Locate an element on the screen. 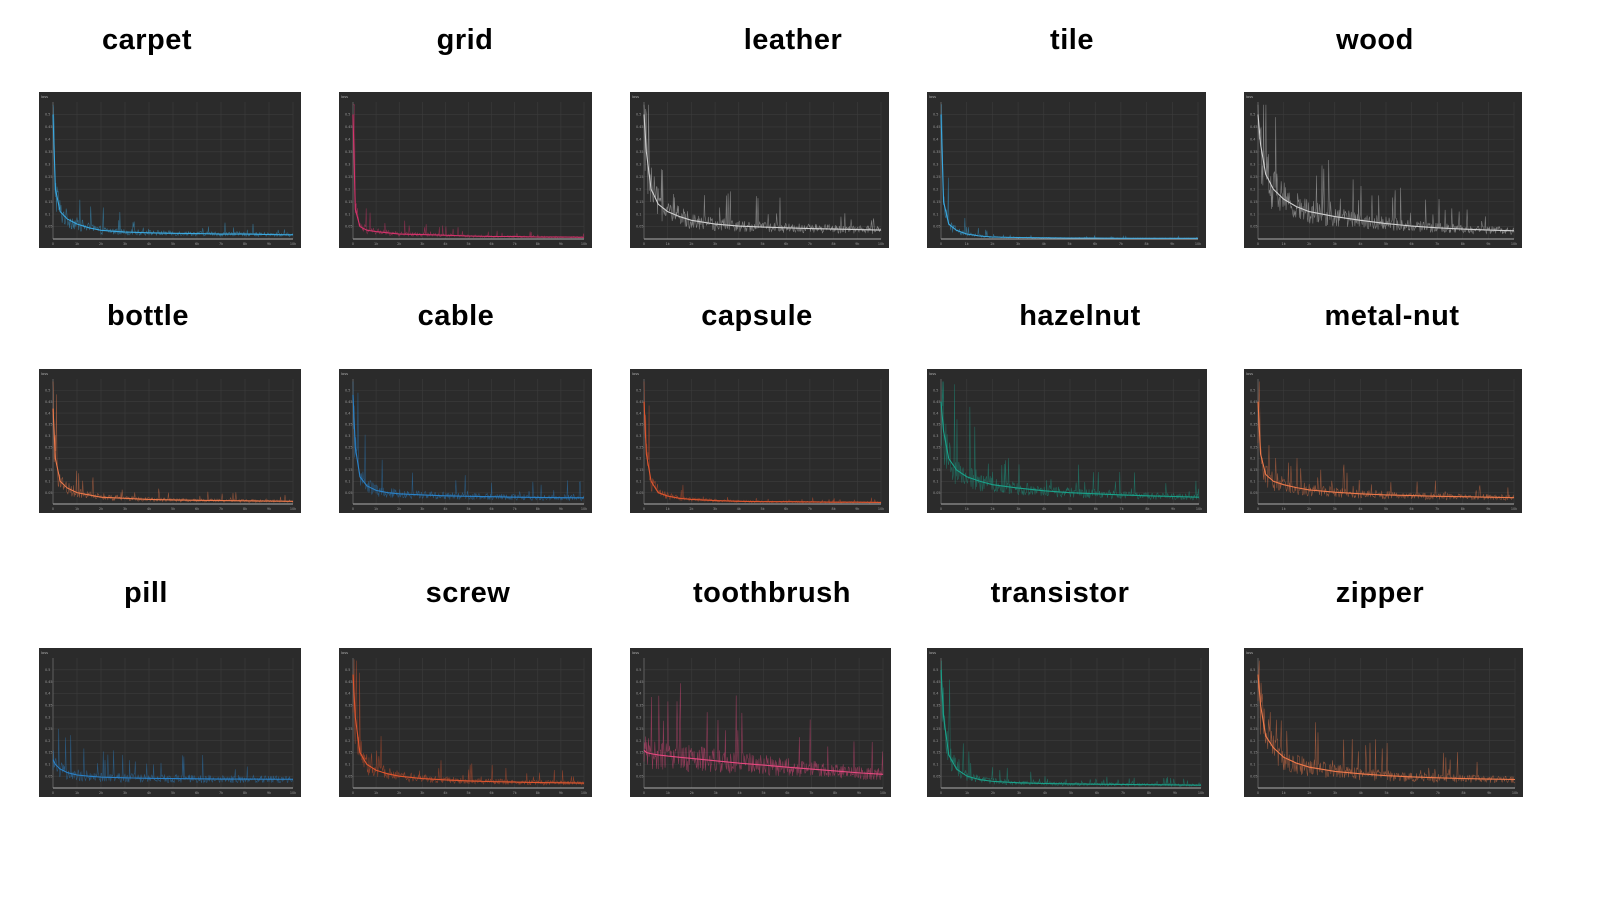  chart-title-pill: pill is located at coordinates (146, 593).